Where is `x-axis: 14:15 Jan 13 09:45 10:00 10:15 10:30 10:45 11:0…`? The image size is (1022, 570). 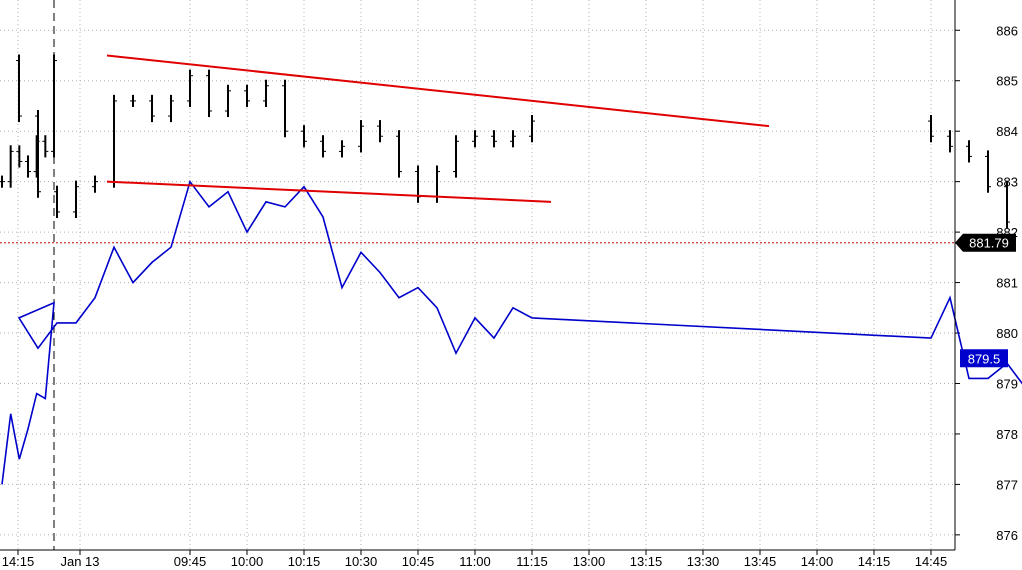
x-axis: 14:15 Jan 13 09:45 10:00 10:15 10:30 10:45 11:0… is located at coordinates (475, 559).